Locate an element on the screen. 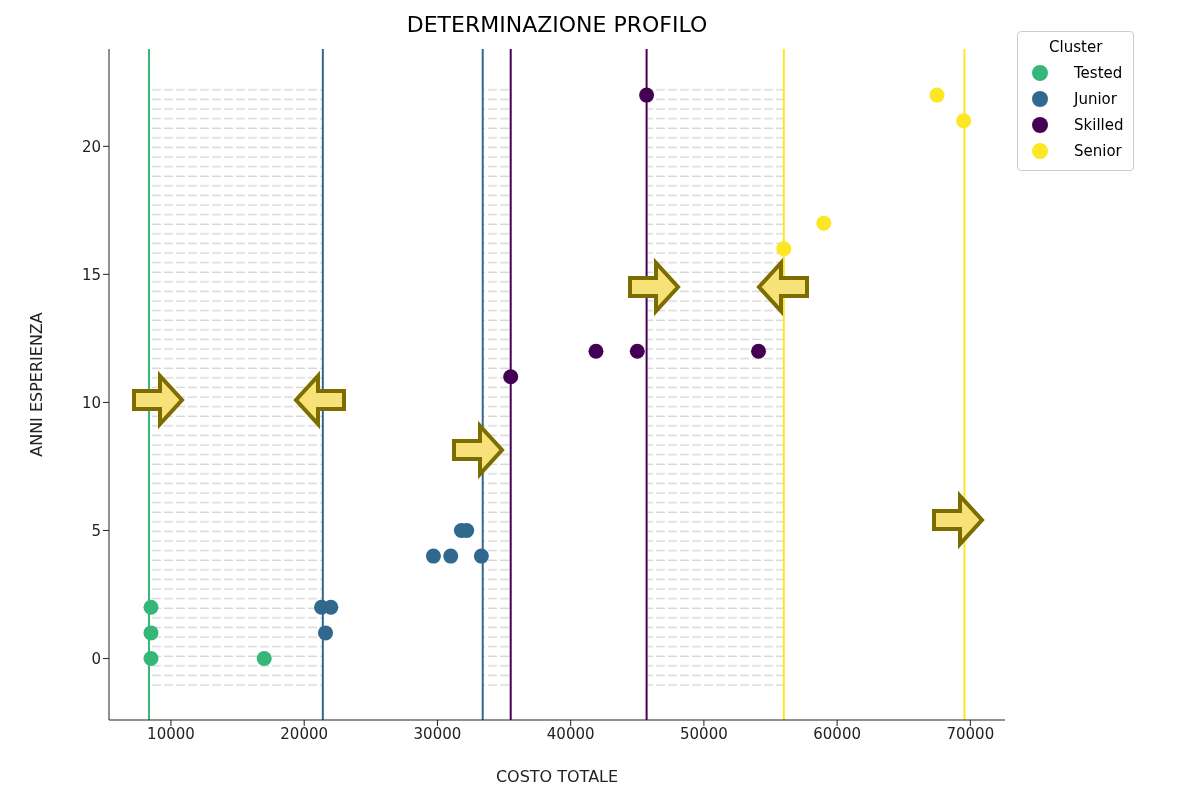 The width and height of the screenshot is (1201, 795). x-tick-label: 50000 is located at coordinates (704, 733).